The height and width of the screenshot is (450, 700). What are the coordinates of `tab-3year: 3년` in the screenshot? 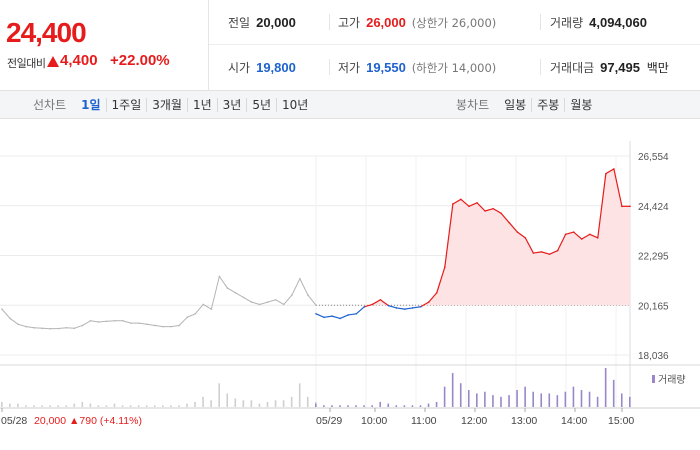 It's located at (231, 105).